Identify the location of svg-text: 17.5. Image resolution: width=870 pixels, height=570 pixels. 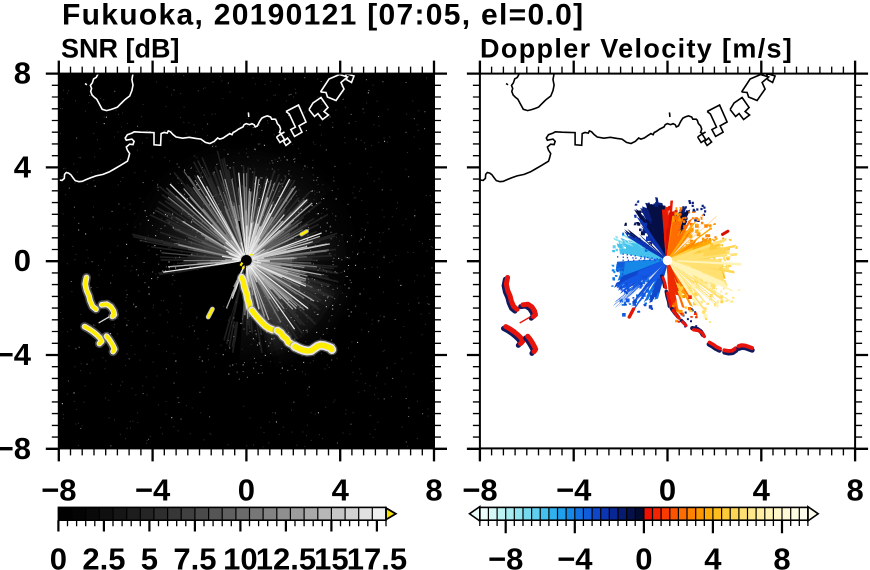
(377, 556).